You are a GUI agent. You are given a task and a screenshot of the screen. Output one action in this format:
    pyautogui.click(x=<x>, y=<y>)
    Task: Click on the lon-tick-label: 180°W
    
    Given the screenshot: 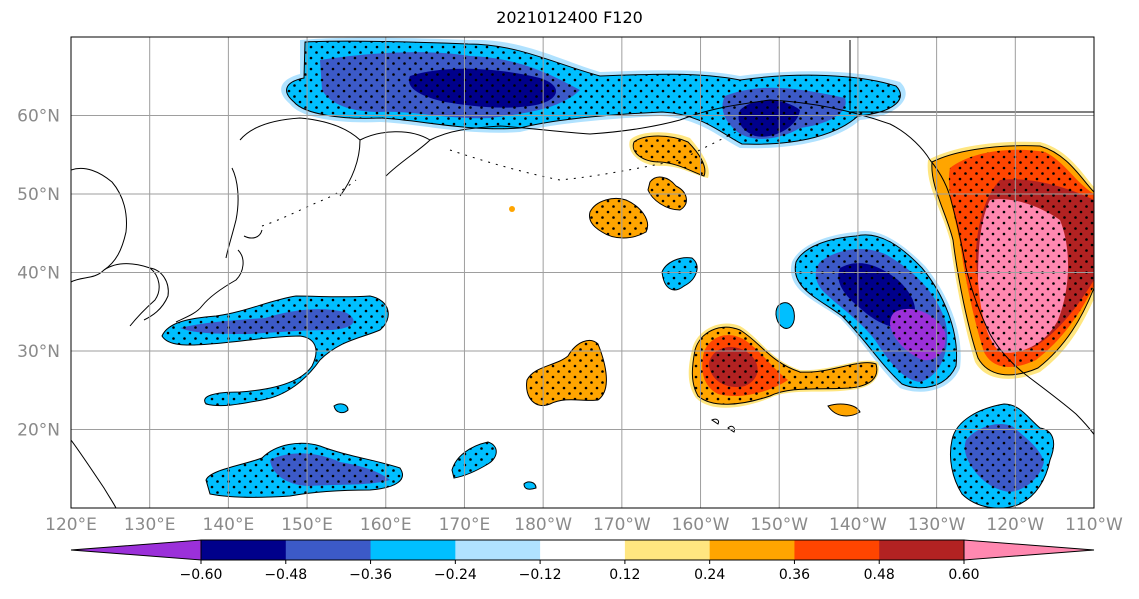 What is the action you would take?
    pyautogui.click(x=543, y=525)
    